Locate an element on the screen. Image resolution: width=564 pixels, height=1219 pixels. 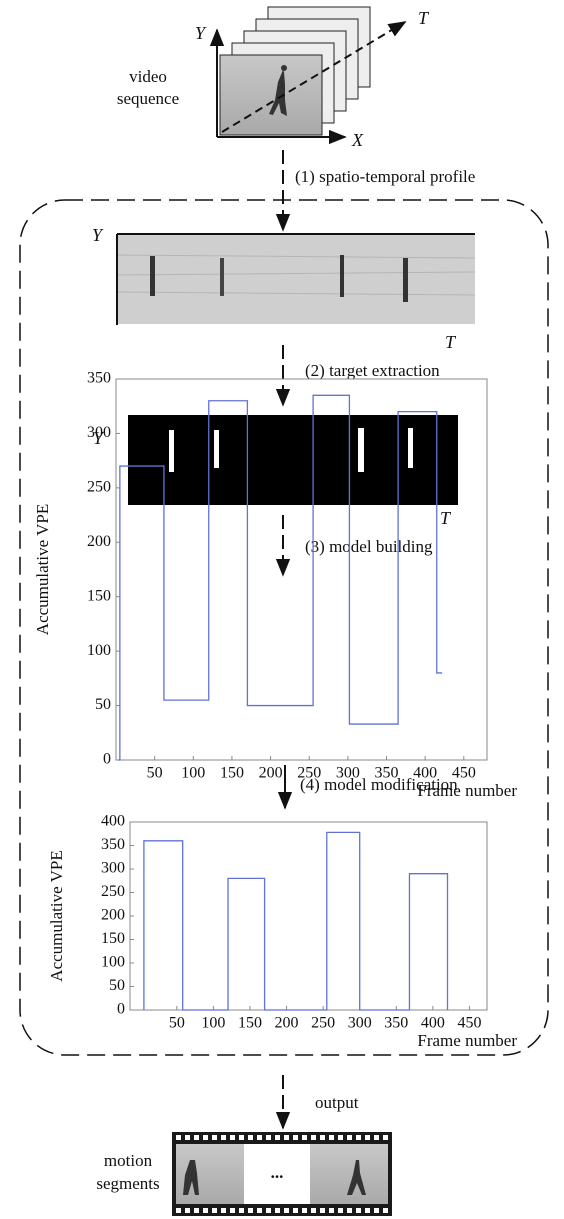
target-y: Y is located at coordinates (99, 438).